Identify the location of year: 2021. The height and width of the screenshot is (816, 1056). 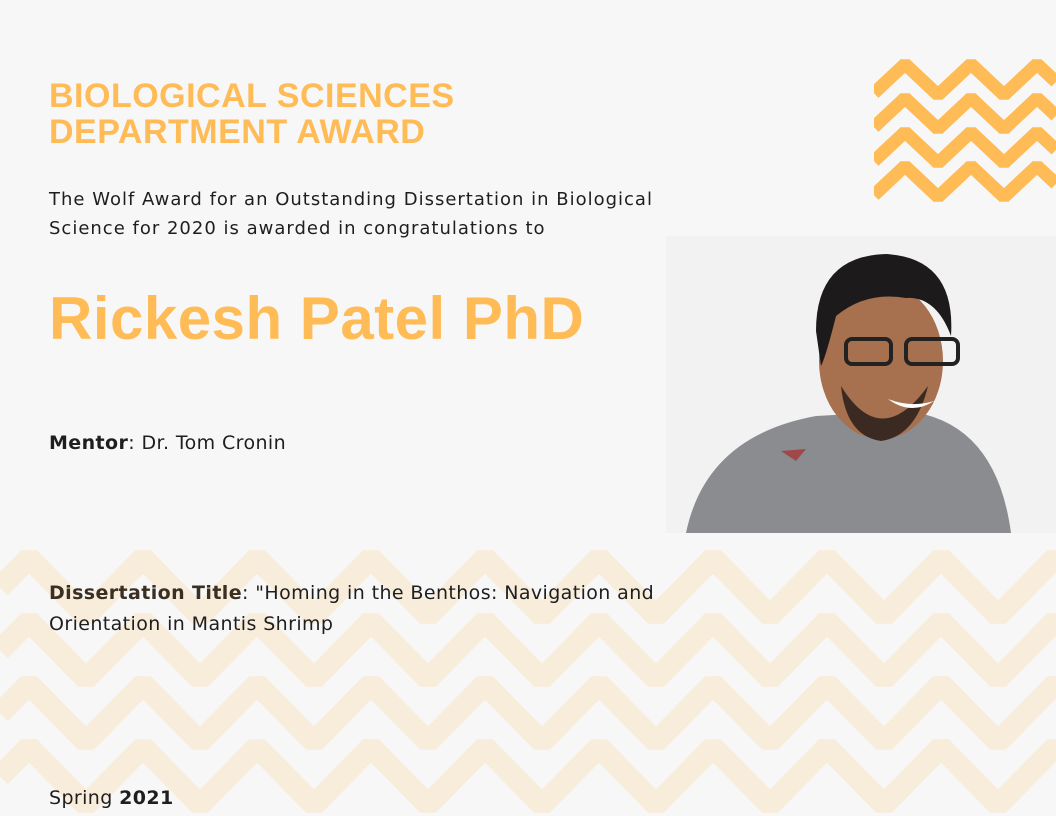
(146, 798).